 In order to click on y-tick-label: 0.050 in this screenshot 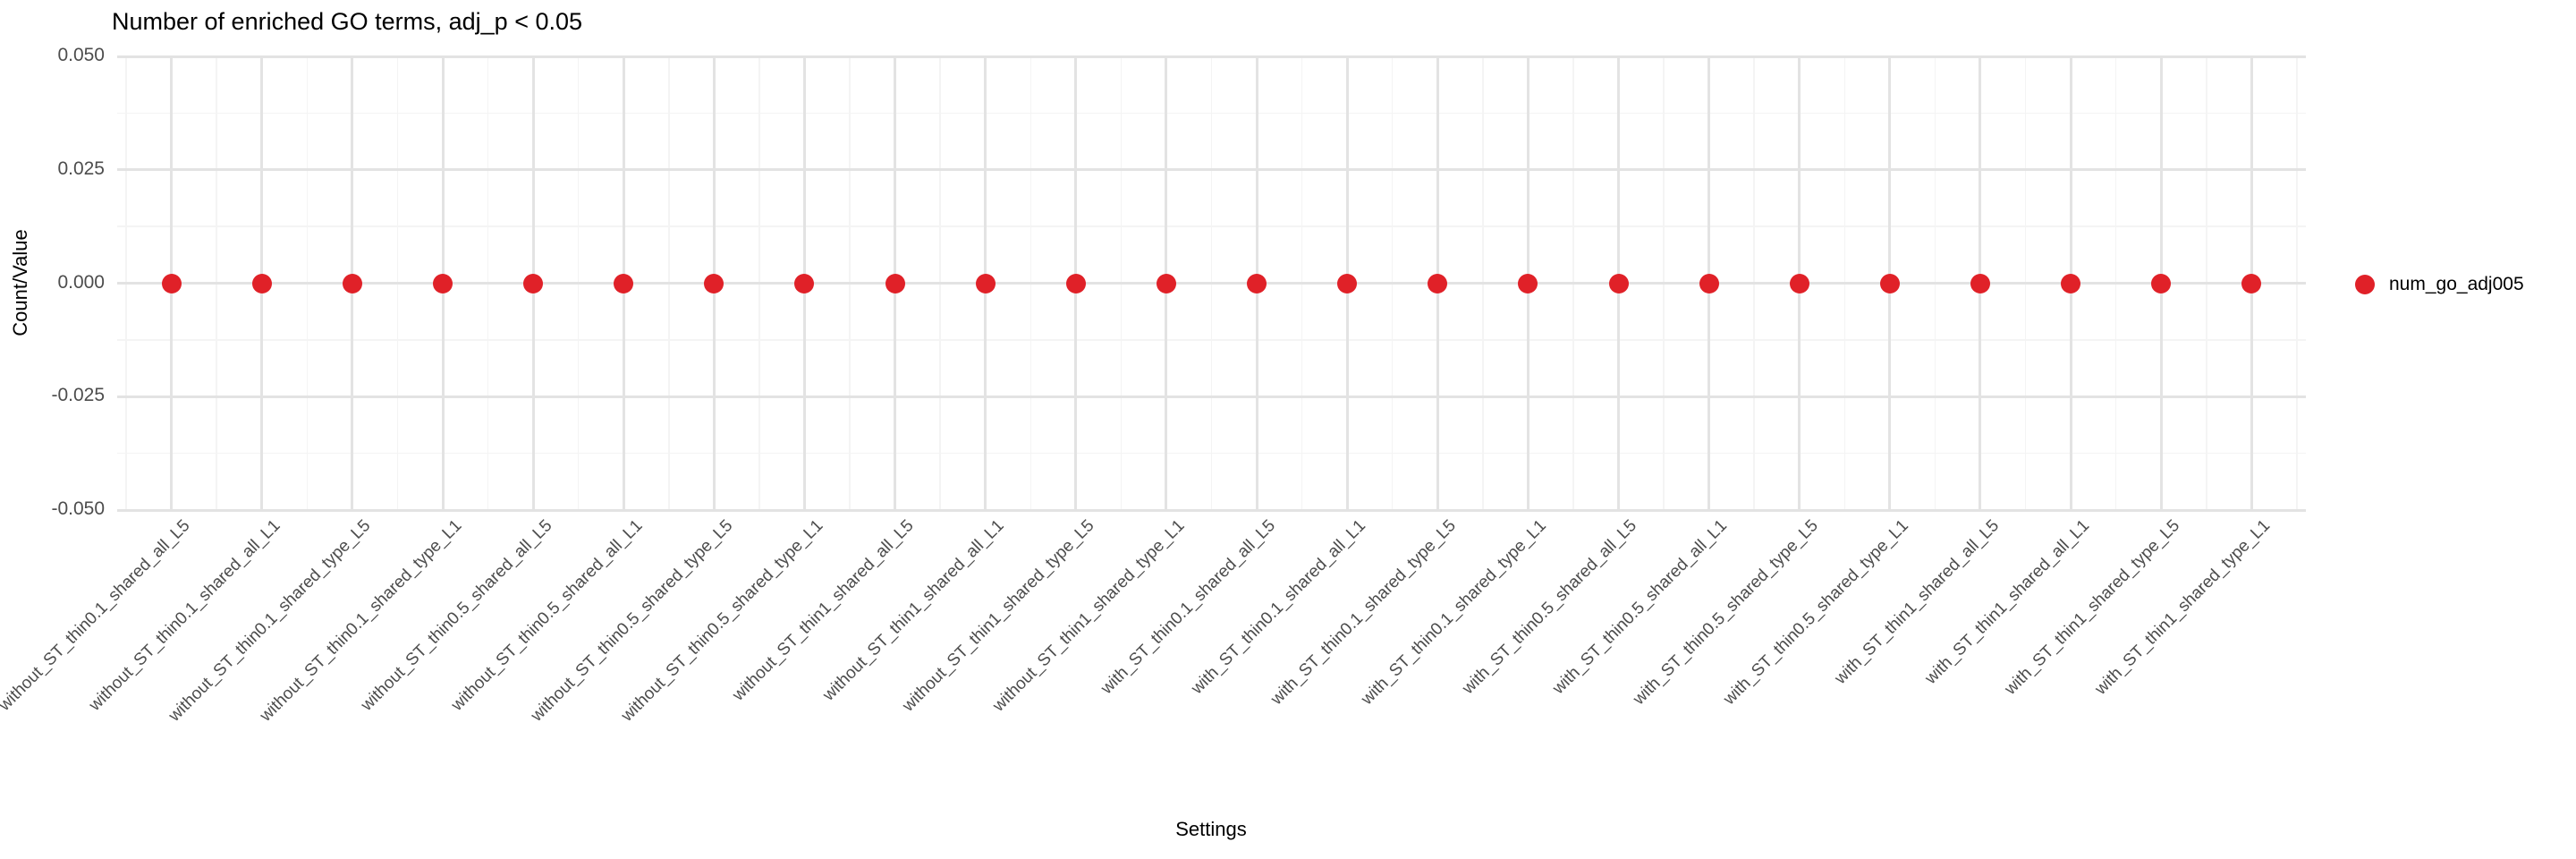, I will do `click(81, 55)`.